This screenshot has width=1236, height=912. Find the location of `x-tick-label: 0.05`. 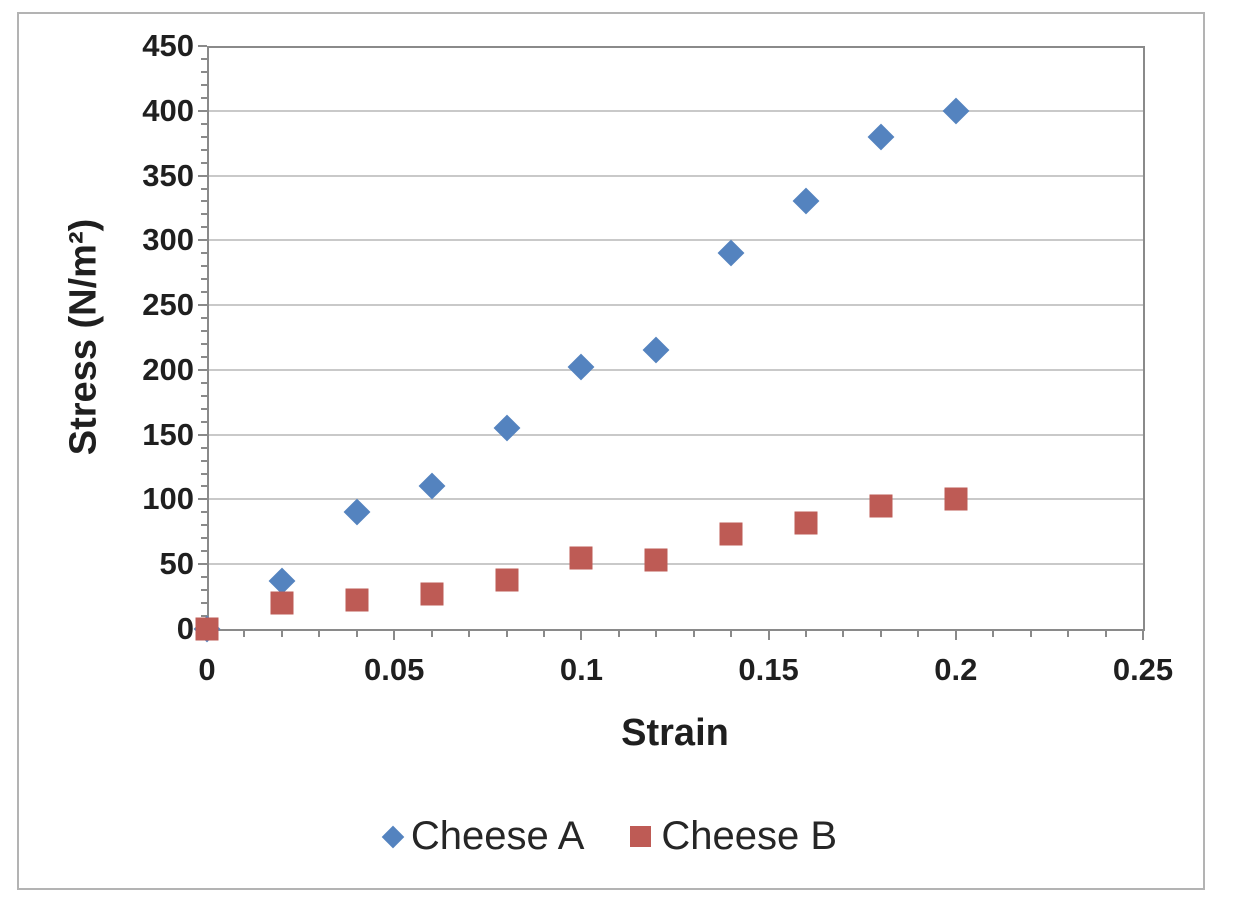

x-tick-label: 0.05 is located at coordinates (394, 669).